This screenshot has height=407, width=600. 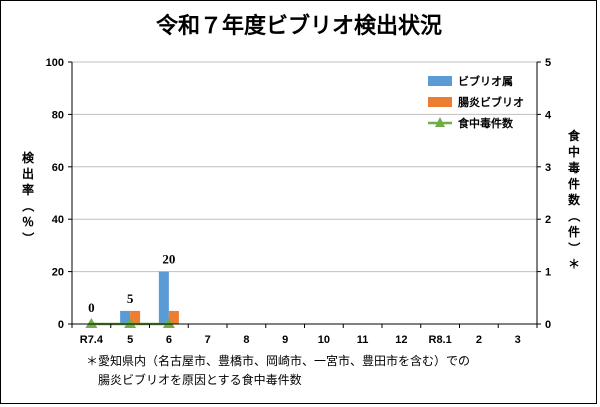 What do you see at coordinates (246, 340) in the screenshot?
I see `x-tick-label: 8` at bounding box center [246, 340].